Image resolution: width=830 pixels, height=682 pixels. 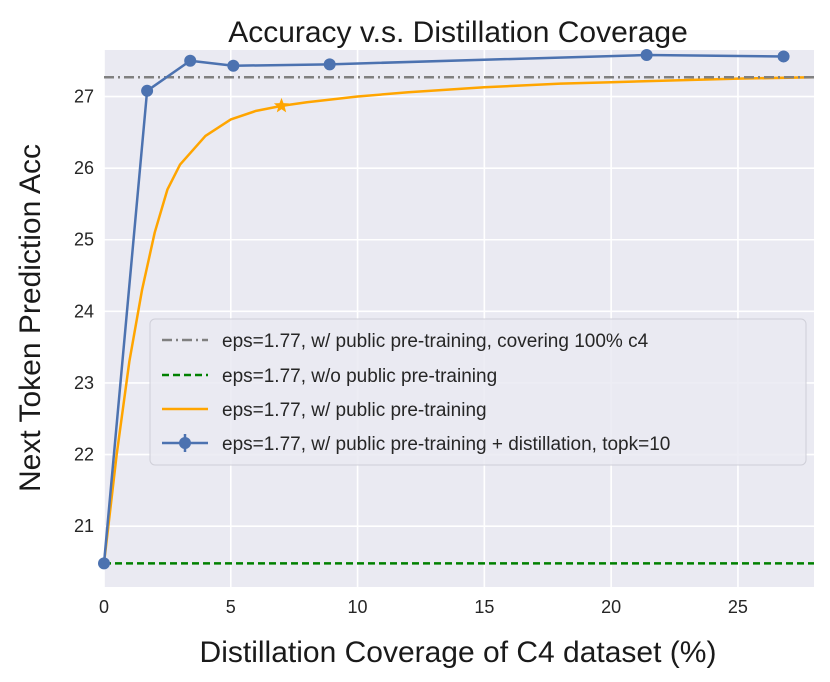 What do you see at coordinates (84, 311) in the screenshot?
I see `y-tick-label: 24` at bounding box center [84, 311].